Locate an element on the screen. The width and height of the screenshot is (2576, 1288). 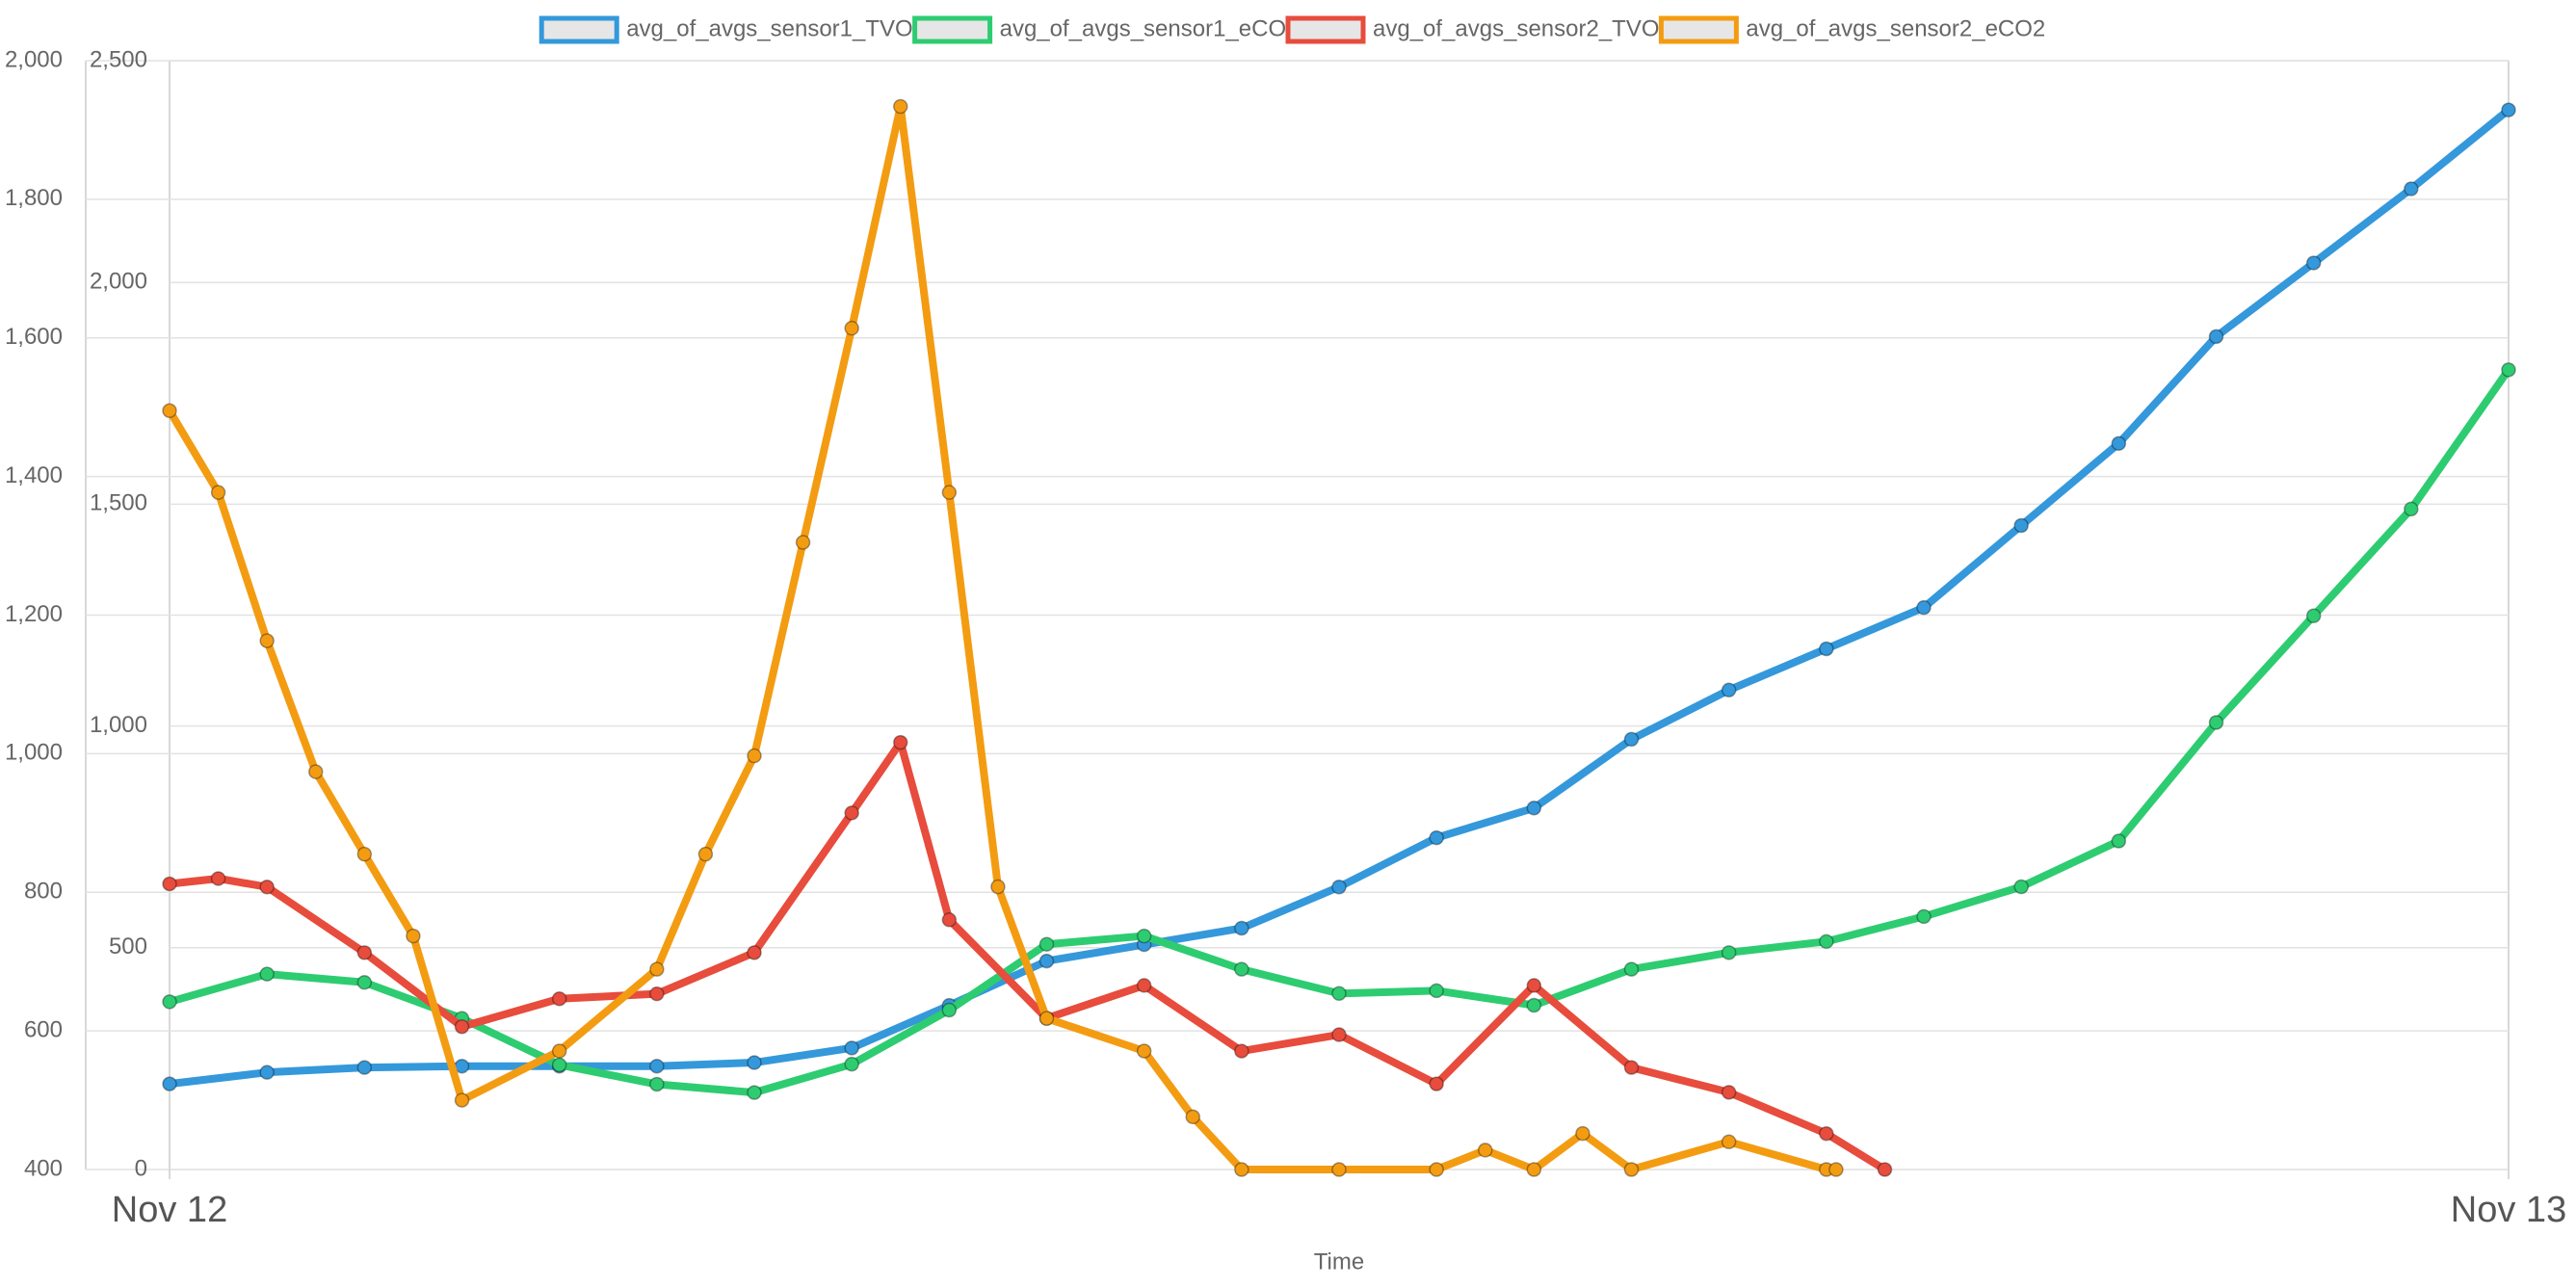
legend-label: avg_of_avgs_sensor2_TVOC is located at coordinates (1524, 28).